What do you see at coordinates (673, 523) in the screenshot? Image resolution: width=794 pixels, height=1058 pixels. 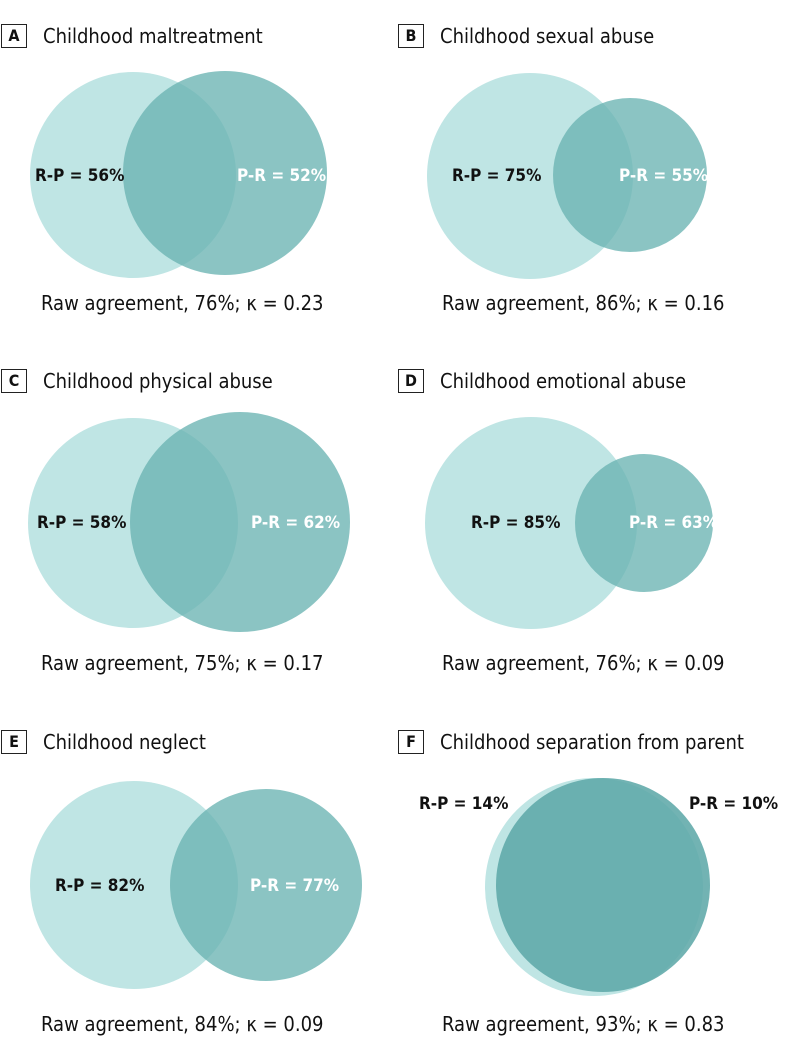 I see `label-pr: P-R = 63%` at bounding box center [673, 523].